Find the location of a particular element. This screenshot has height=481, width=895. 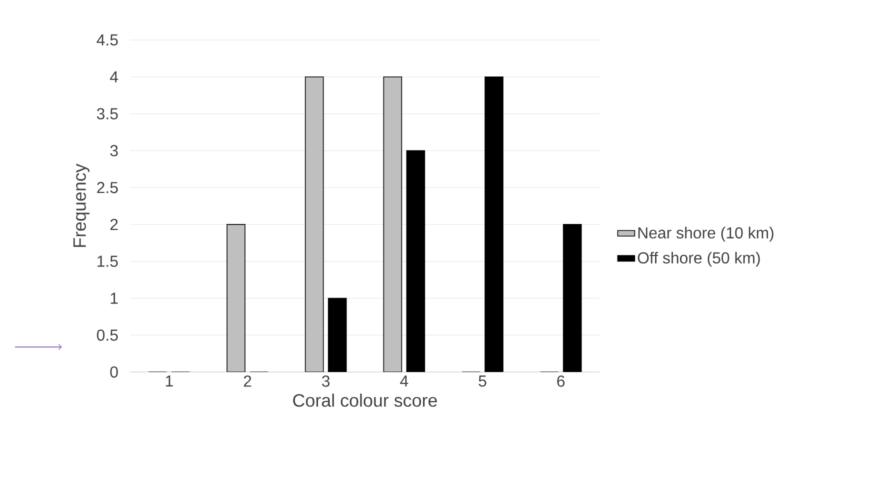

y-tick-label: 0.5 is located at coordinates (107, 335).